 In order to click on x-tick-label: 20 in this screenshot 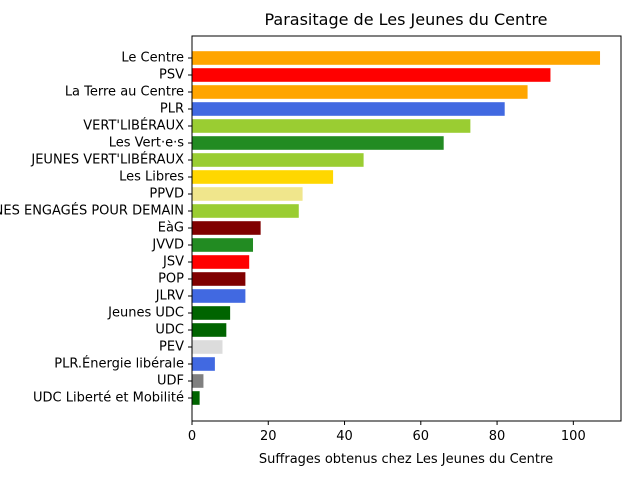, I will do `click(268, 436)`.